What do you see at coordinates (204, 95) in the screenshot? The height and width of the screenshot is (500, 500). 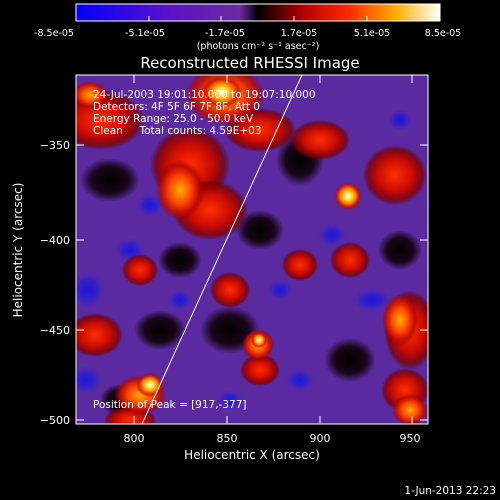 I see `info-time-range: 24-Jul-2003 19:01:10.000 to 19:07:10.000` at bounding box center [204, 95].